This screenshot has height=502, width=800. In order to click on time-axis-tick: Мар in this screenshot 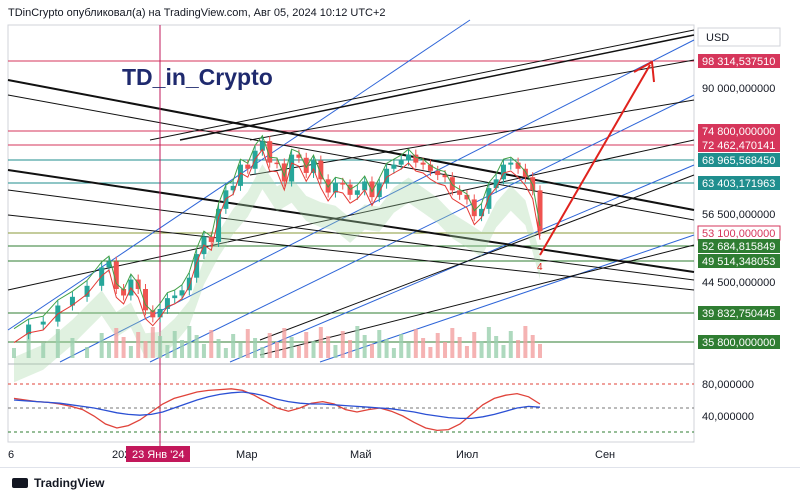, I will do `click(247, 455)`.